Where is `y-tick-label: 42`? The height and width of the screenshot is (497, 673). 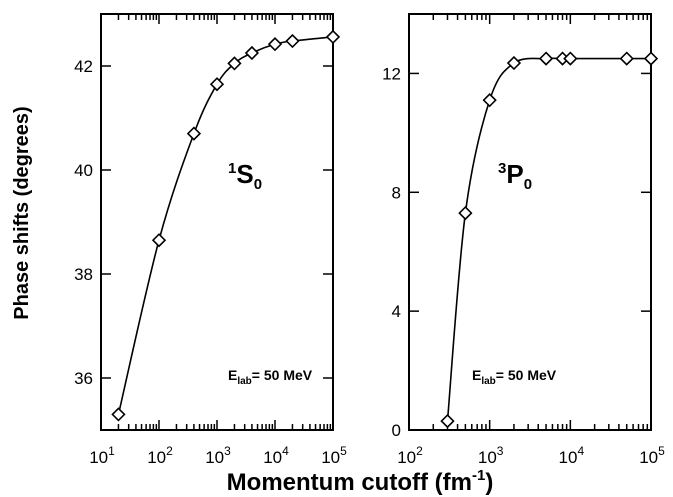
y-tick-label: 42 is located at coordinates (83, 66).